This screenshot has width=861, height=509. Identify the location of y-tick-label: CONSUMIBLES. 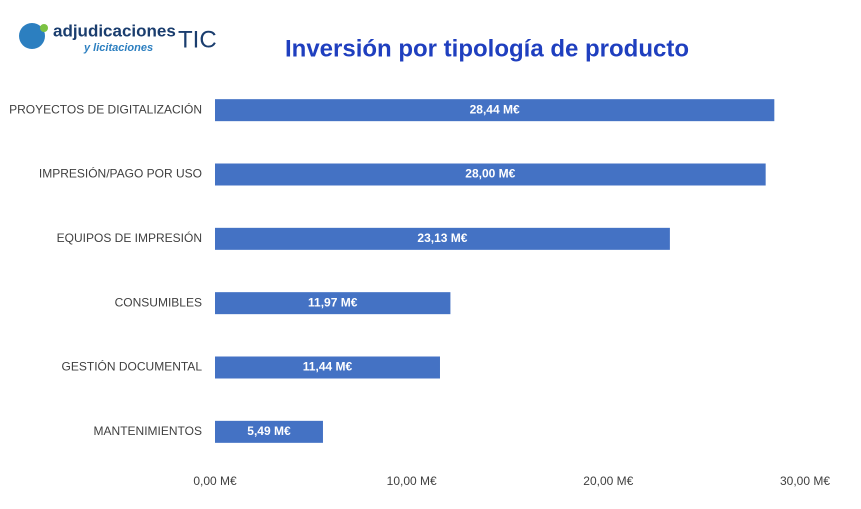
(158, 302).